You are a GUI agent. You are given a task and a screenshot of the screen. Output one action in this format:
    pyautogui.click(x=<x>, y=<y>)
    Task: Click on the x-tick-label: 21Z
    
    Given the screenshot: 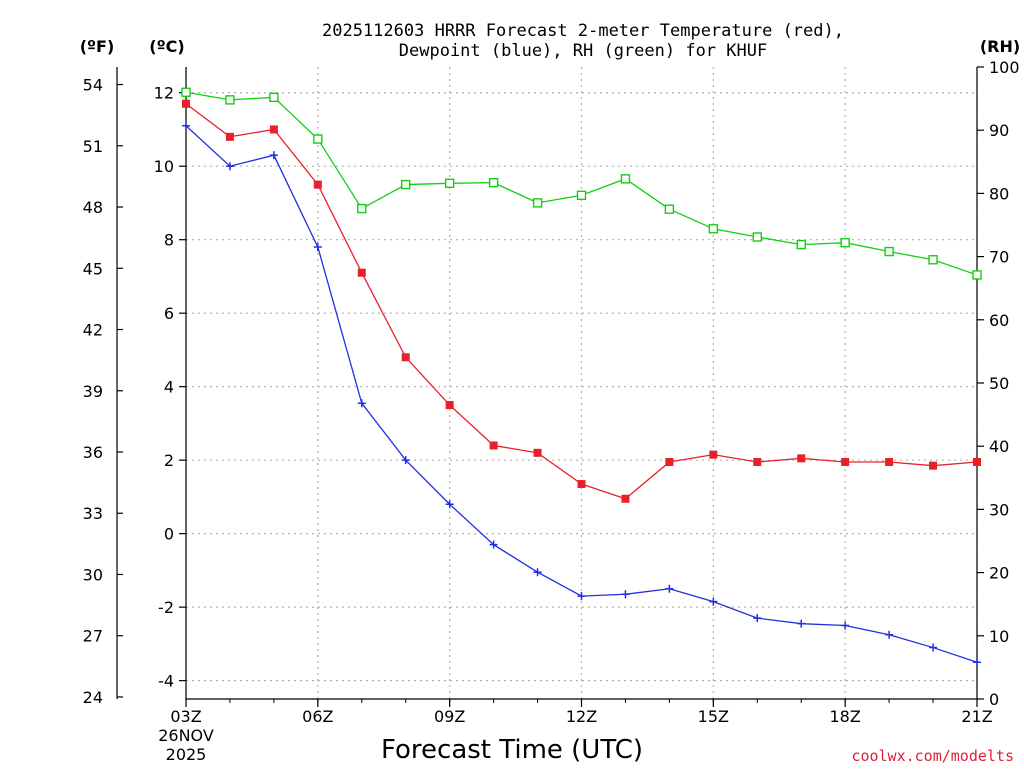 What is the action you would take?
    pyautogui.click(x=976, y=716)
    